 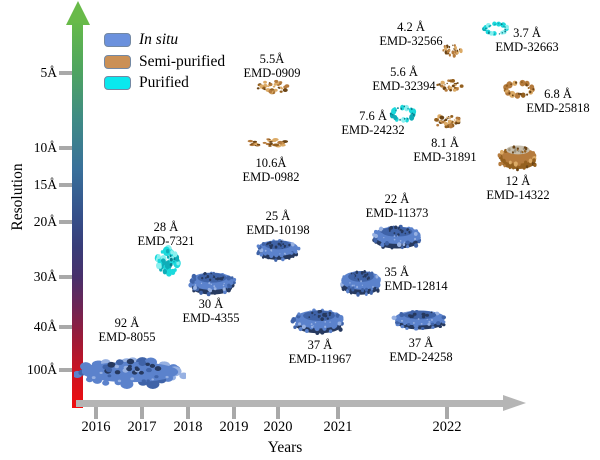 I want to click on legend-item-in-situ: In situ, so click(x=141, y=39).